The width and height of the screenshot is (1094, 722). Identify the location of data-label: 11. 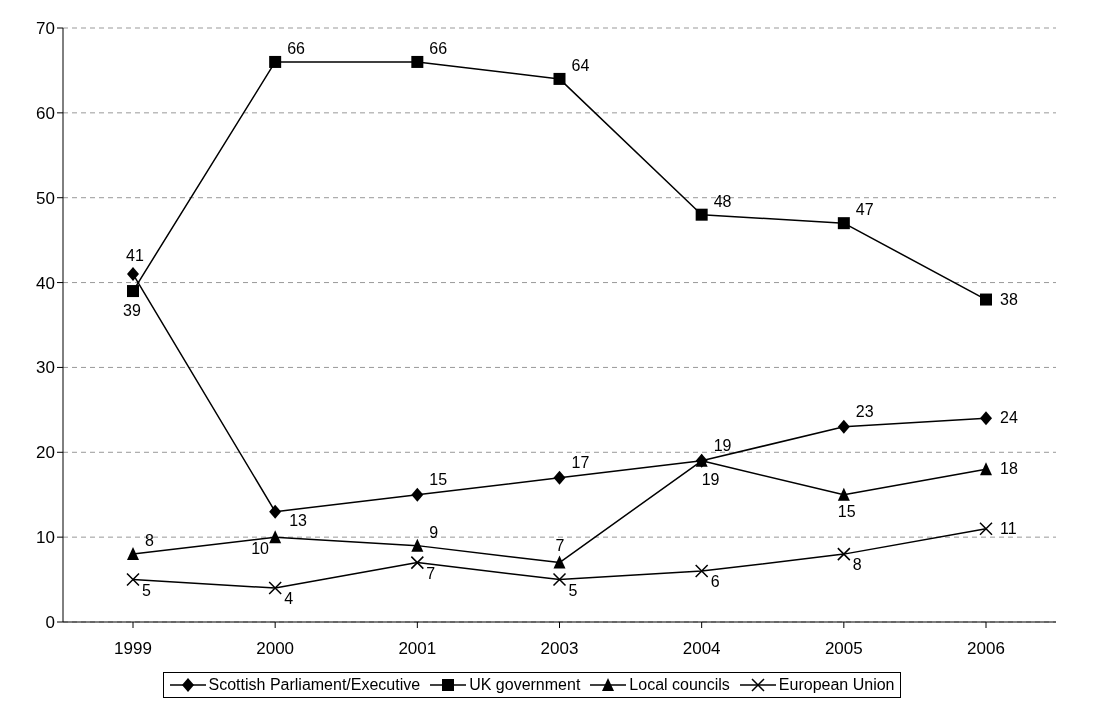
(1008, 528).